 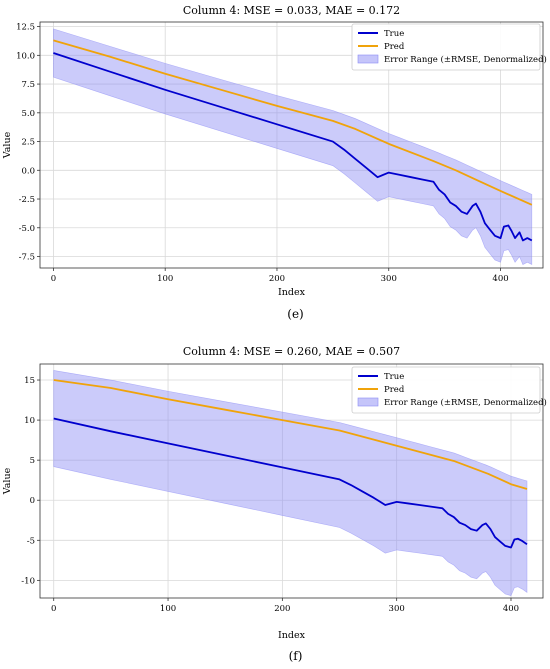 I want to click on y-tick-label: 5.0, so click(x=28, y=114).